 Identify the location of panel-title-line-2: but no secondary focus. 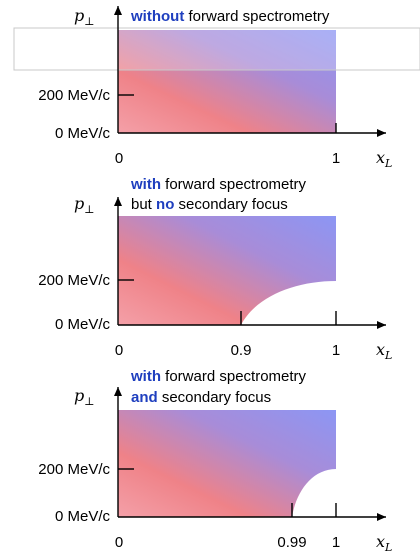
(209, 204).